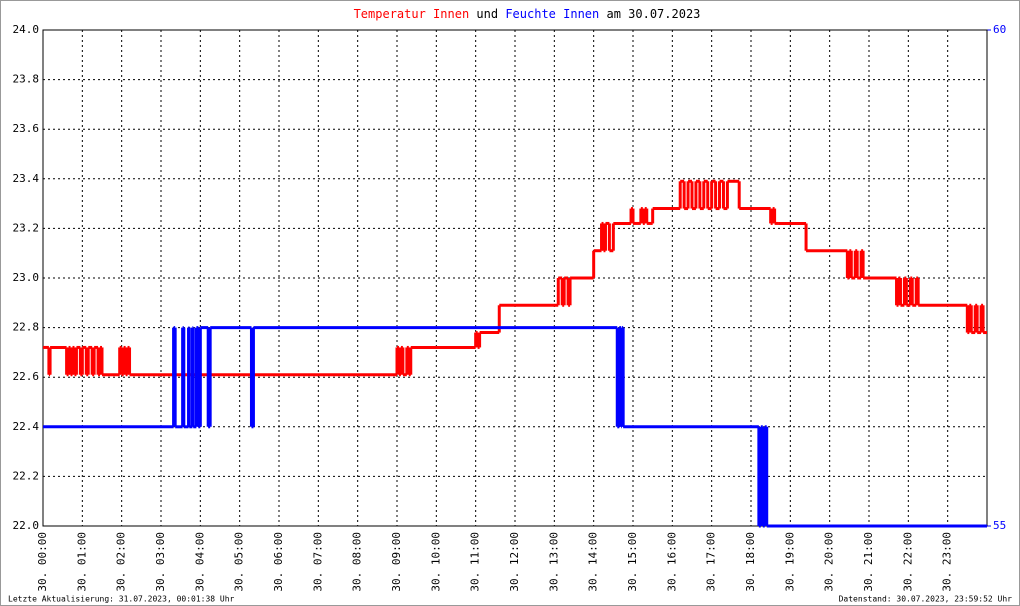  What do you see at coordinates (475, 562) in the screenshot?
I see `x-tick-label: 30. 11:00` at bounding box center [475, 562].